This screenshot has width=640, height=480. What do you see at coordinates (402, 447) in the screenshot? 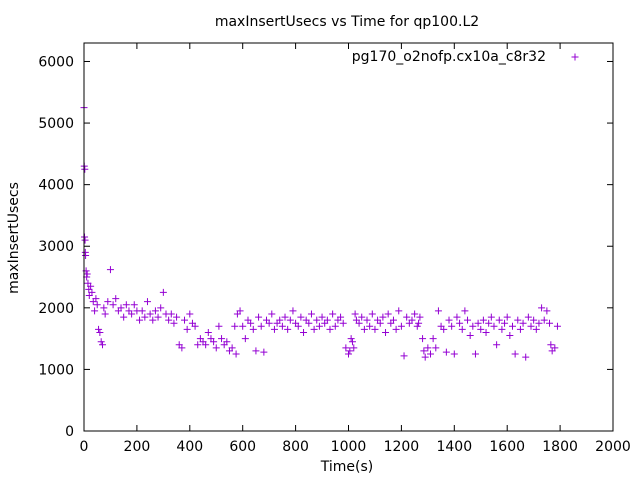
I see `x-tick-label: 1200` at bounding box center [402, 447].